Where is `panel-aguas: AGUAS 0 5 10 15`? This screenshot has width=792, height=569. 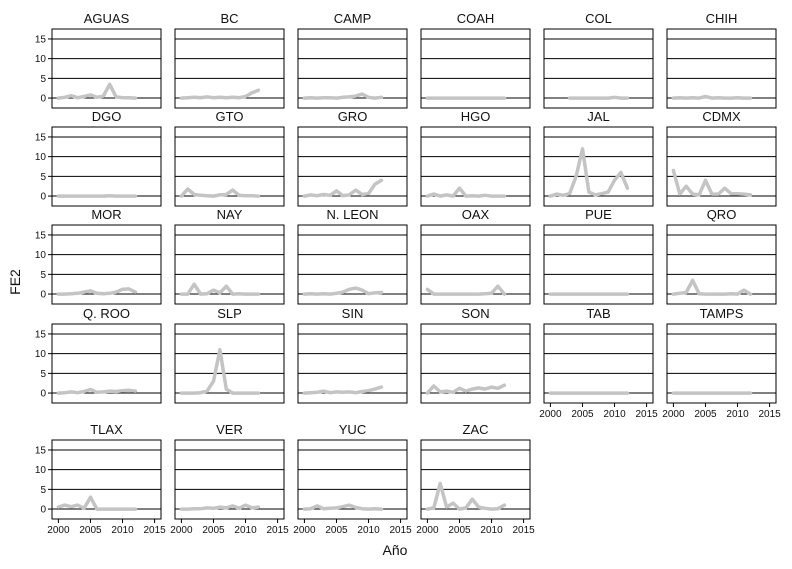 panel-aguas: AGUAS 0 5 10 15 is located at coordinates (98, 60).